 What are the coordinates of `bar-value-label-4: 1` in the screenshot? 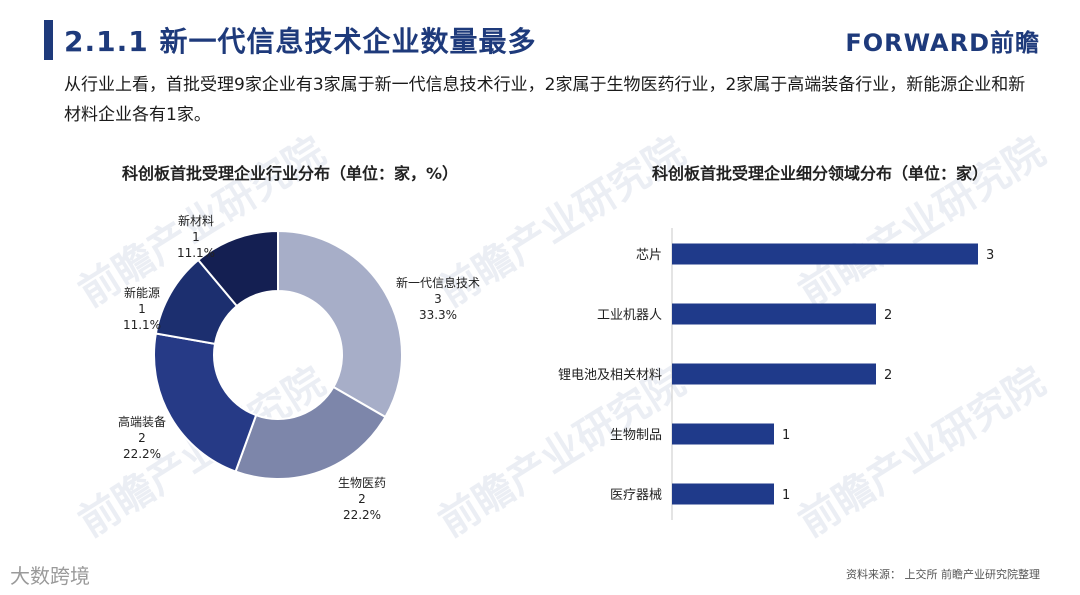 It's located at (786, 495).